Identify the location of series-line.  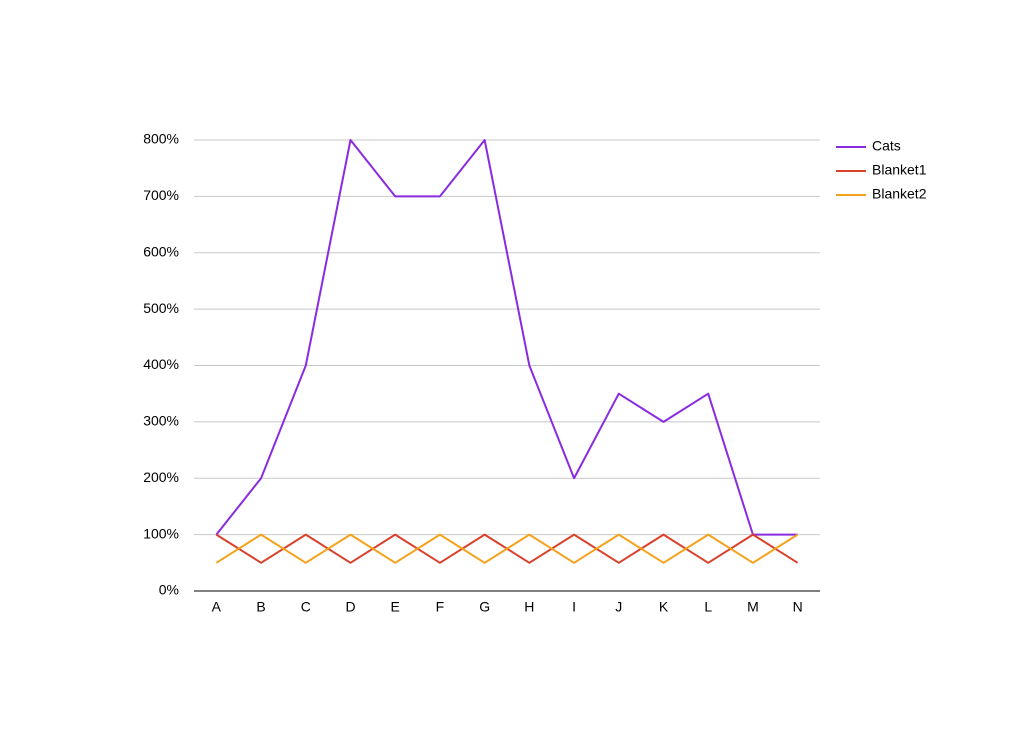
(507, 548).